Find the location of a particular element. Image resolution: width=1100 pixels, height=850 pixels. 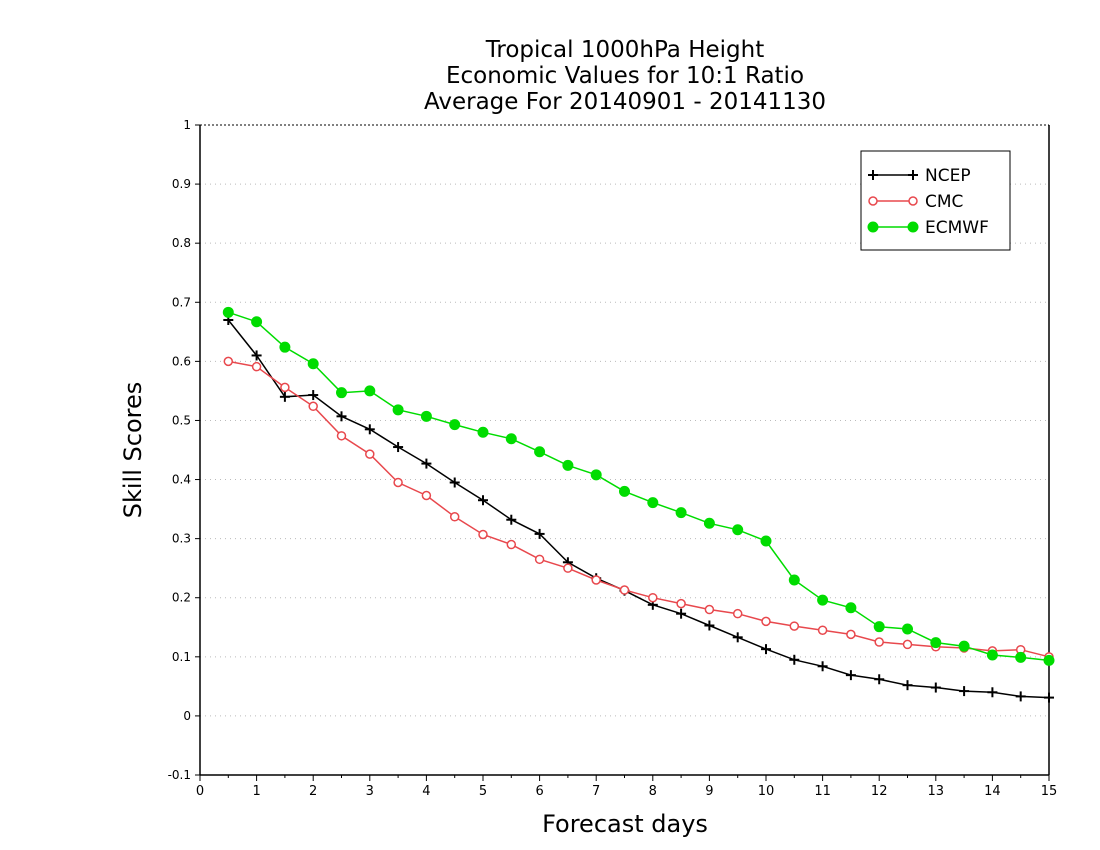

chart-title-line-1: Tropical 1000hPa Height is located at coordinates (625, 50).